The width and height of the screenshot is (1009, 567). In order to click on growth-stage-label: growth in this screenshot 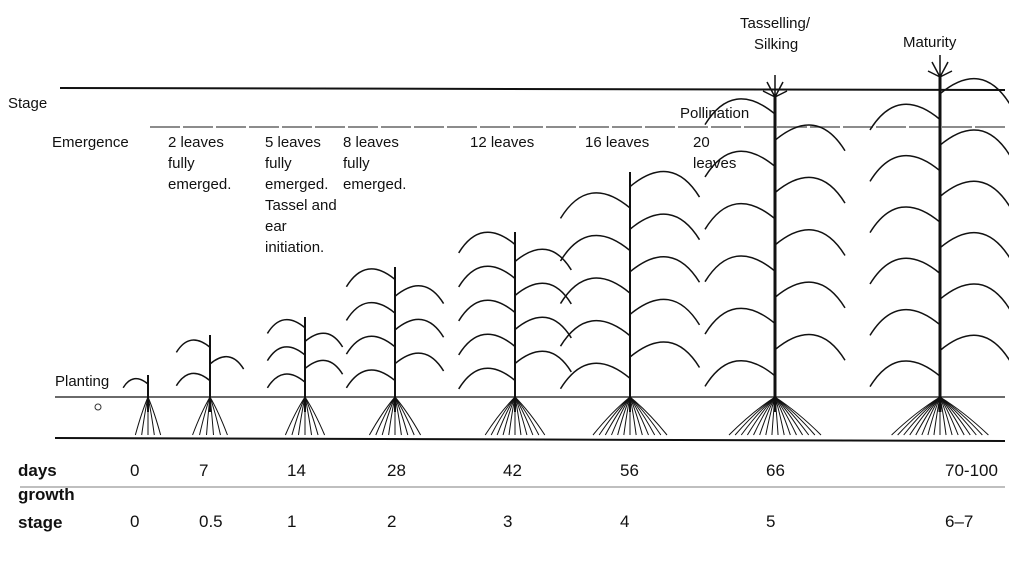, I will do `click(46, 494)`.